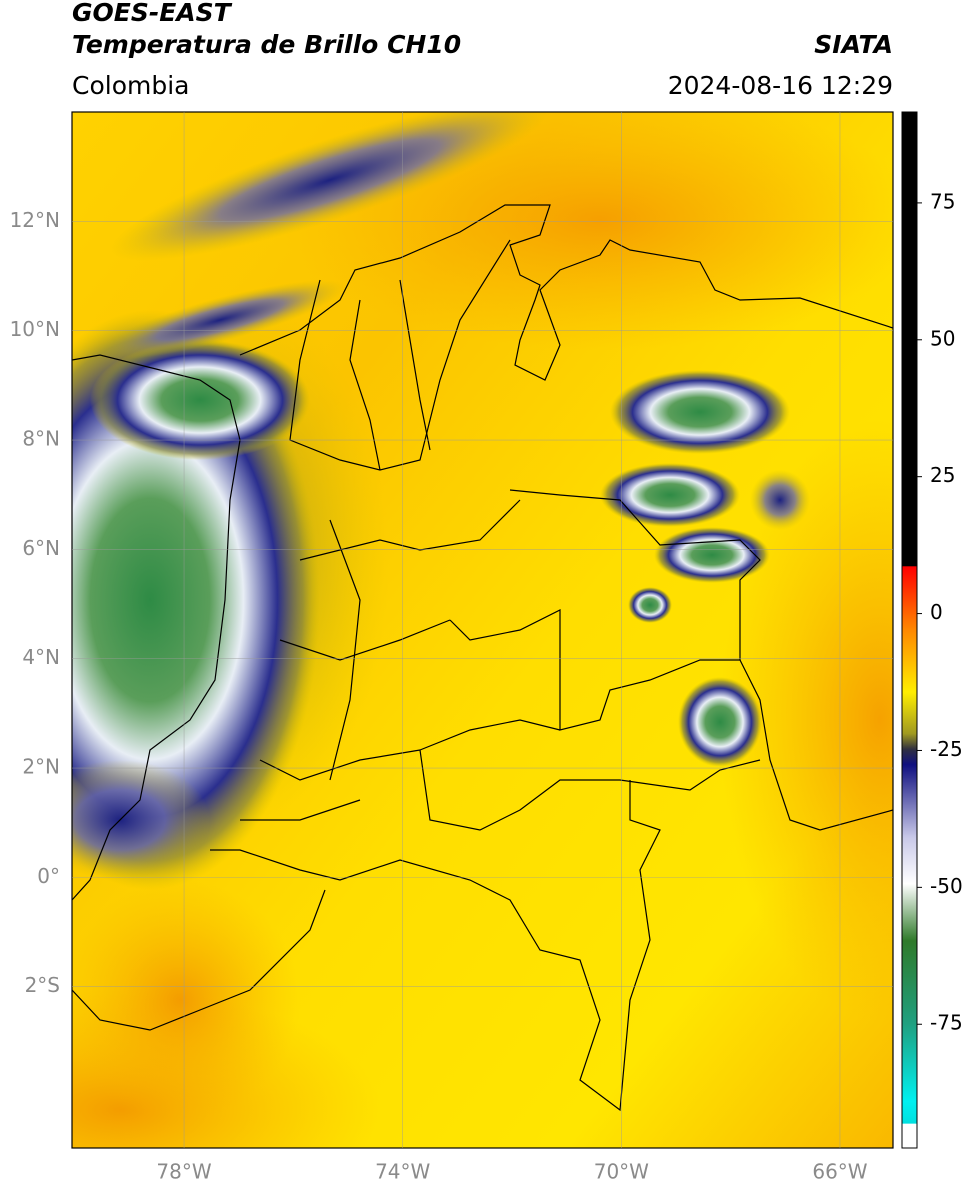 This screenshot has width=966, height=1194. Describe the element at coordinates (402, 1172) in the screenshot. I see `x-tick-label: 74°W` at that location.